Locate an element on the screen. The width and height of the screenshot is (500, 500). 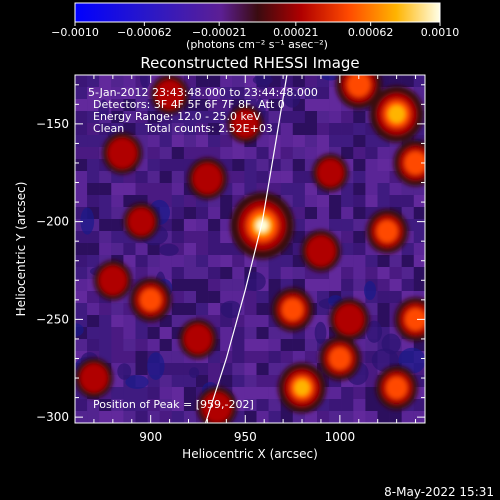
solar-limb-line is located at coordinates (246, 249).